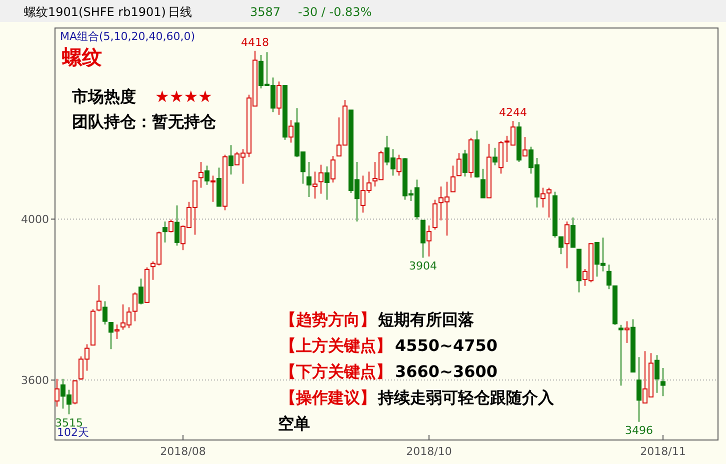 The width and height of the screenshot is (726, 464). I want to click on annotation: 102天, so click(73, 432).